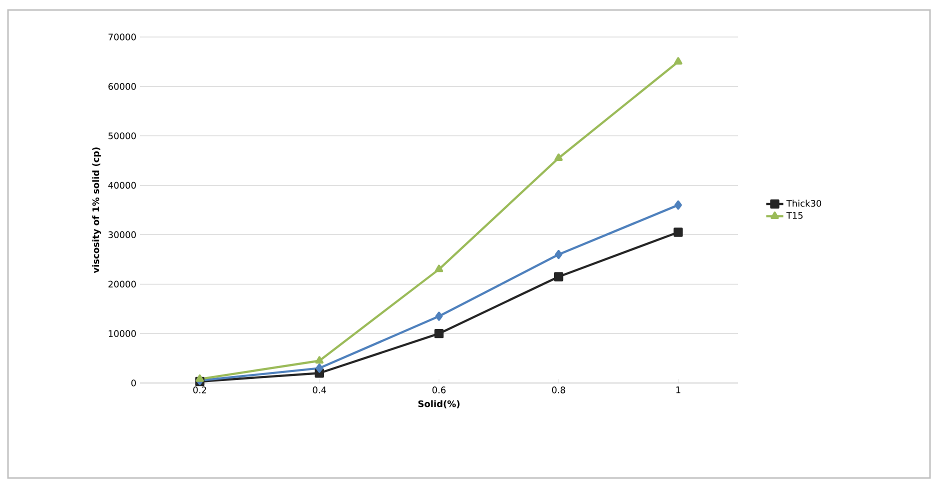 The image size is (932, 480). What do you see at coordinates (96, 211) in the screenshot?
I see `y-axis-title: viscosity of 1% solid (cp)` at bounding box center [96, 211].